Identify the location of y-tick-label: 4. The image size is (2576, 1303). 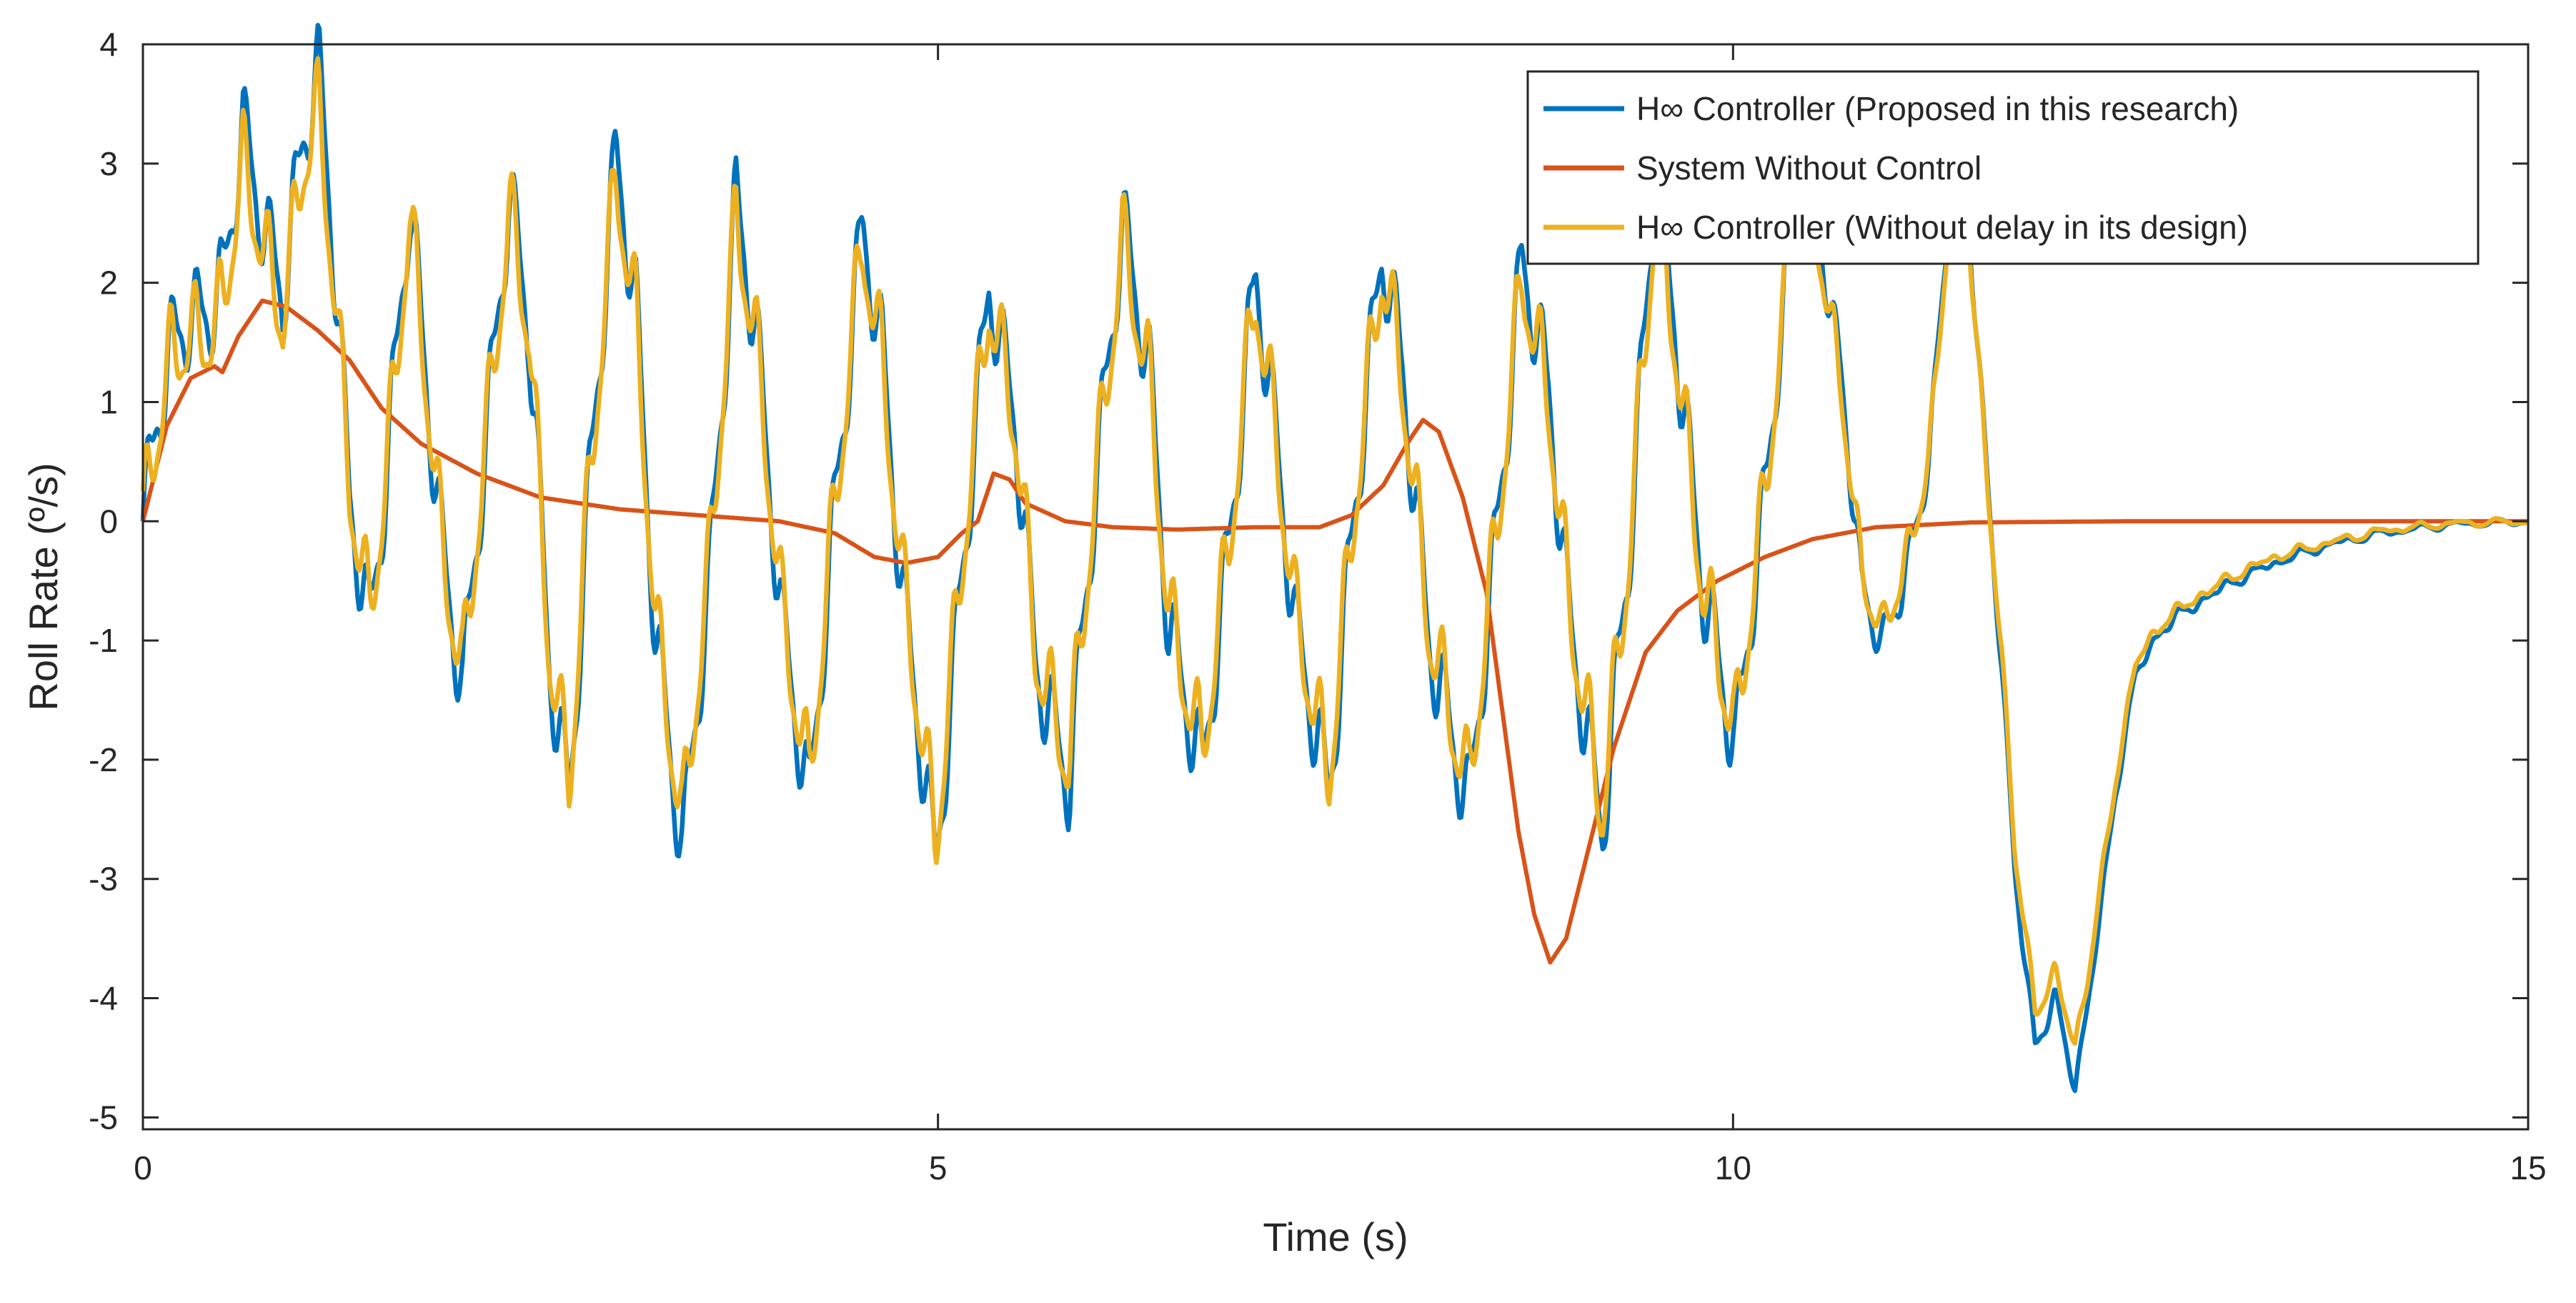
(108, 44).